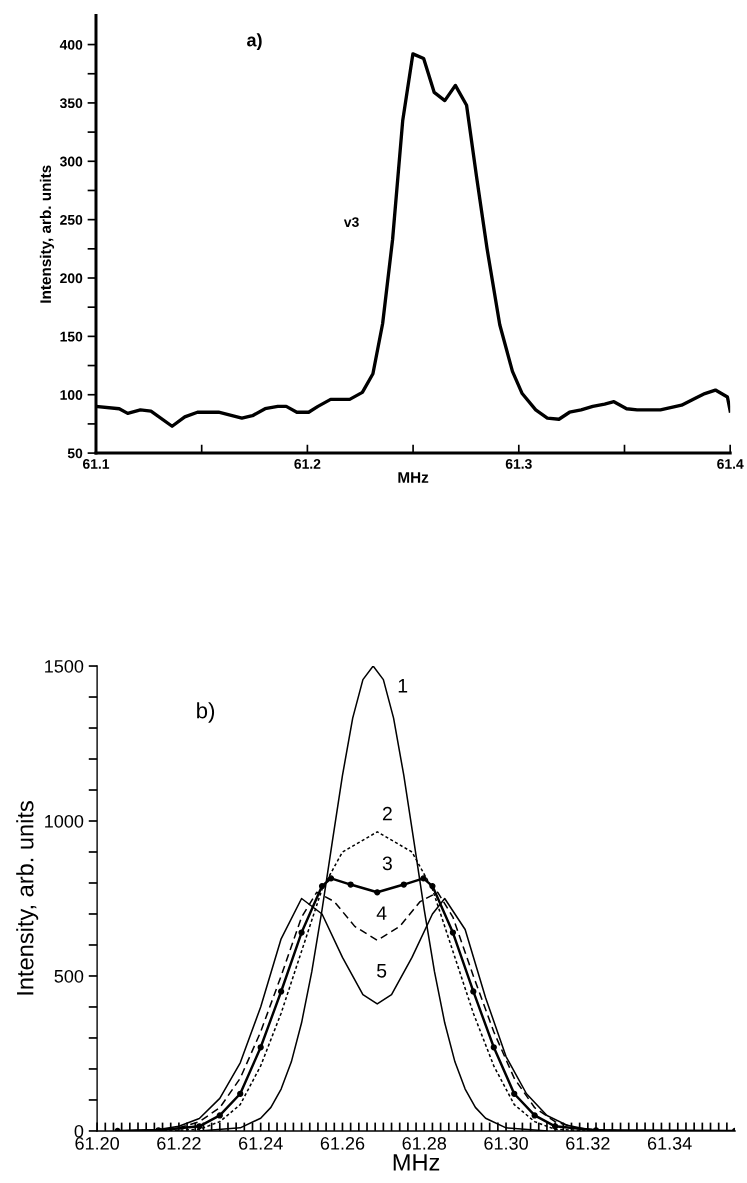 This screenshot has height=1183, width=747. What do you see at coordinates (261, 1143) in the screenshot?
I see `x-tick-label: 61.24` at bounding box center [261, 1143].